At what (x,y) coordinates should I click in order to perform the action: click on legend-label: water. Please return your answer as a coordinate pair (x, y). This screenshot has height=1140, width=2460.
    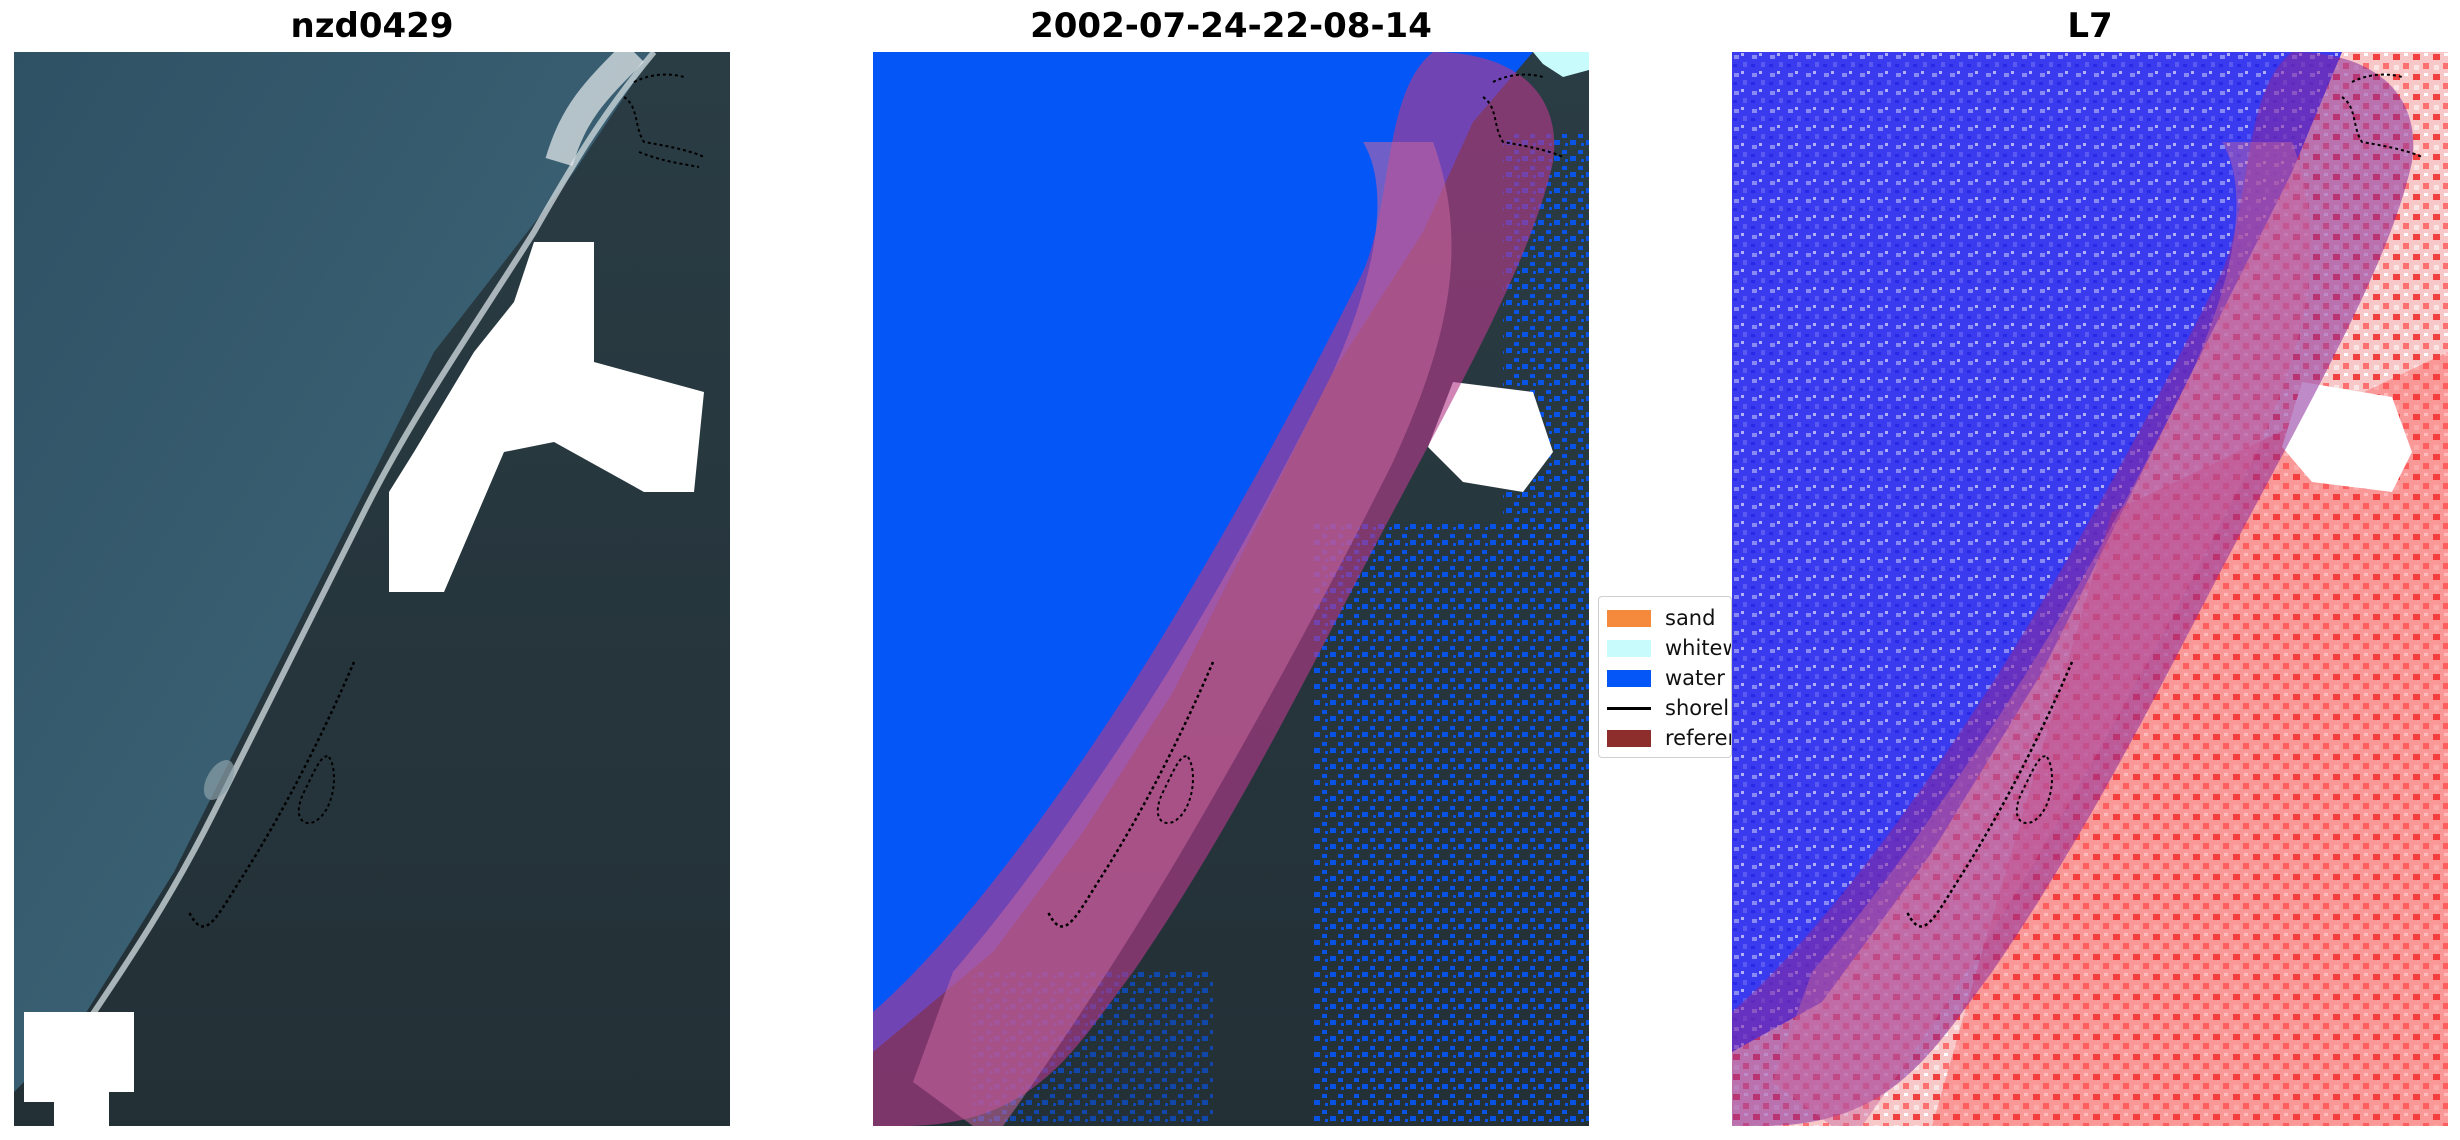
    Looking at the image, I should click on (1695, 678).